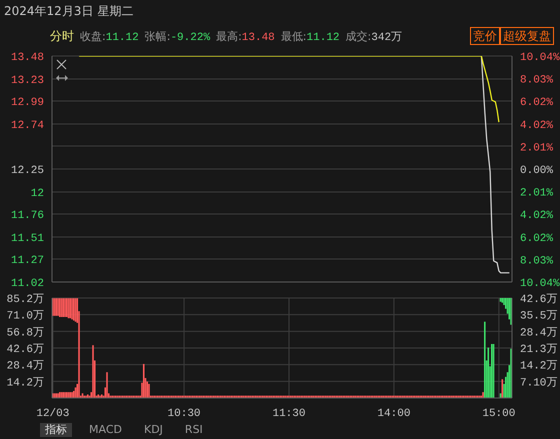  What do you see at coordinates (393, 414) in the screenshot?
I see `x-tick-label: 14:00` at bounding box center [393, 414].